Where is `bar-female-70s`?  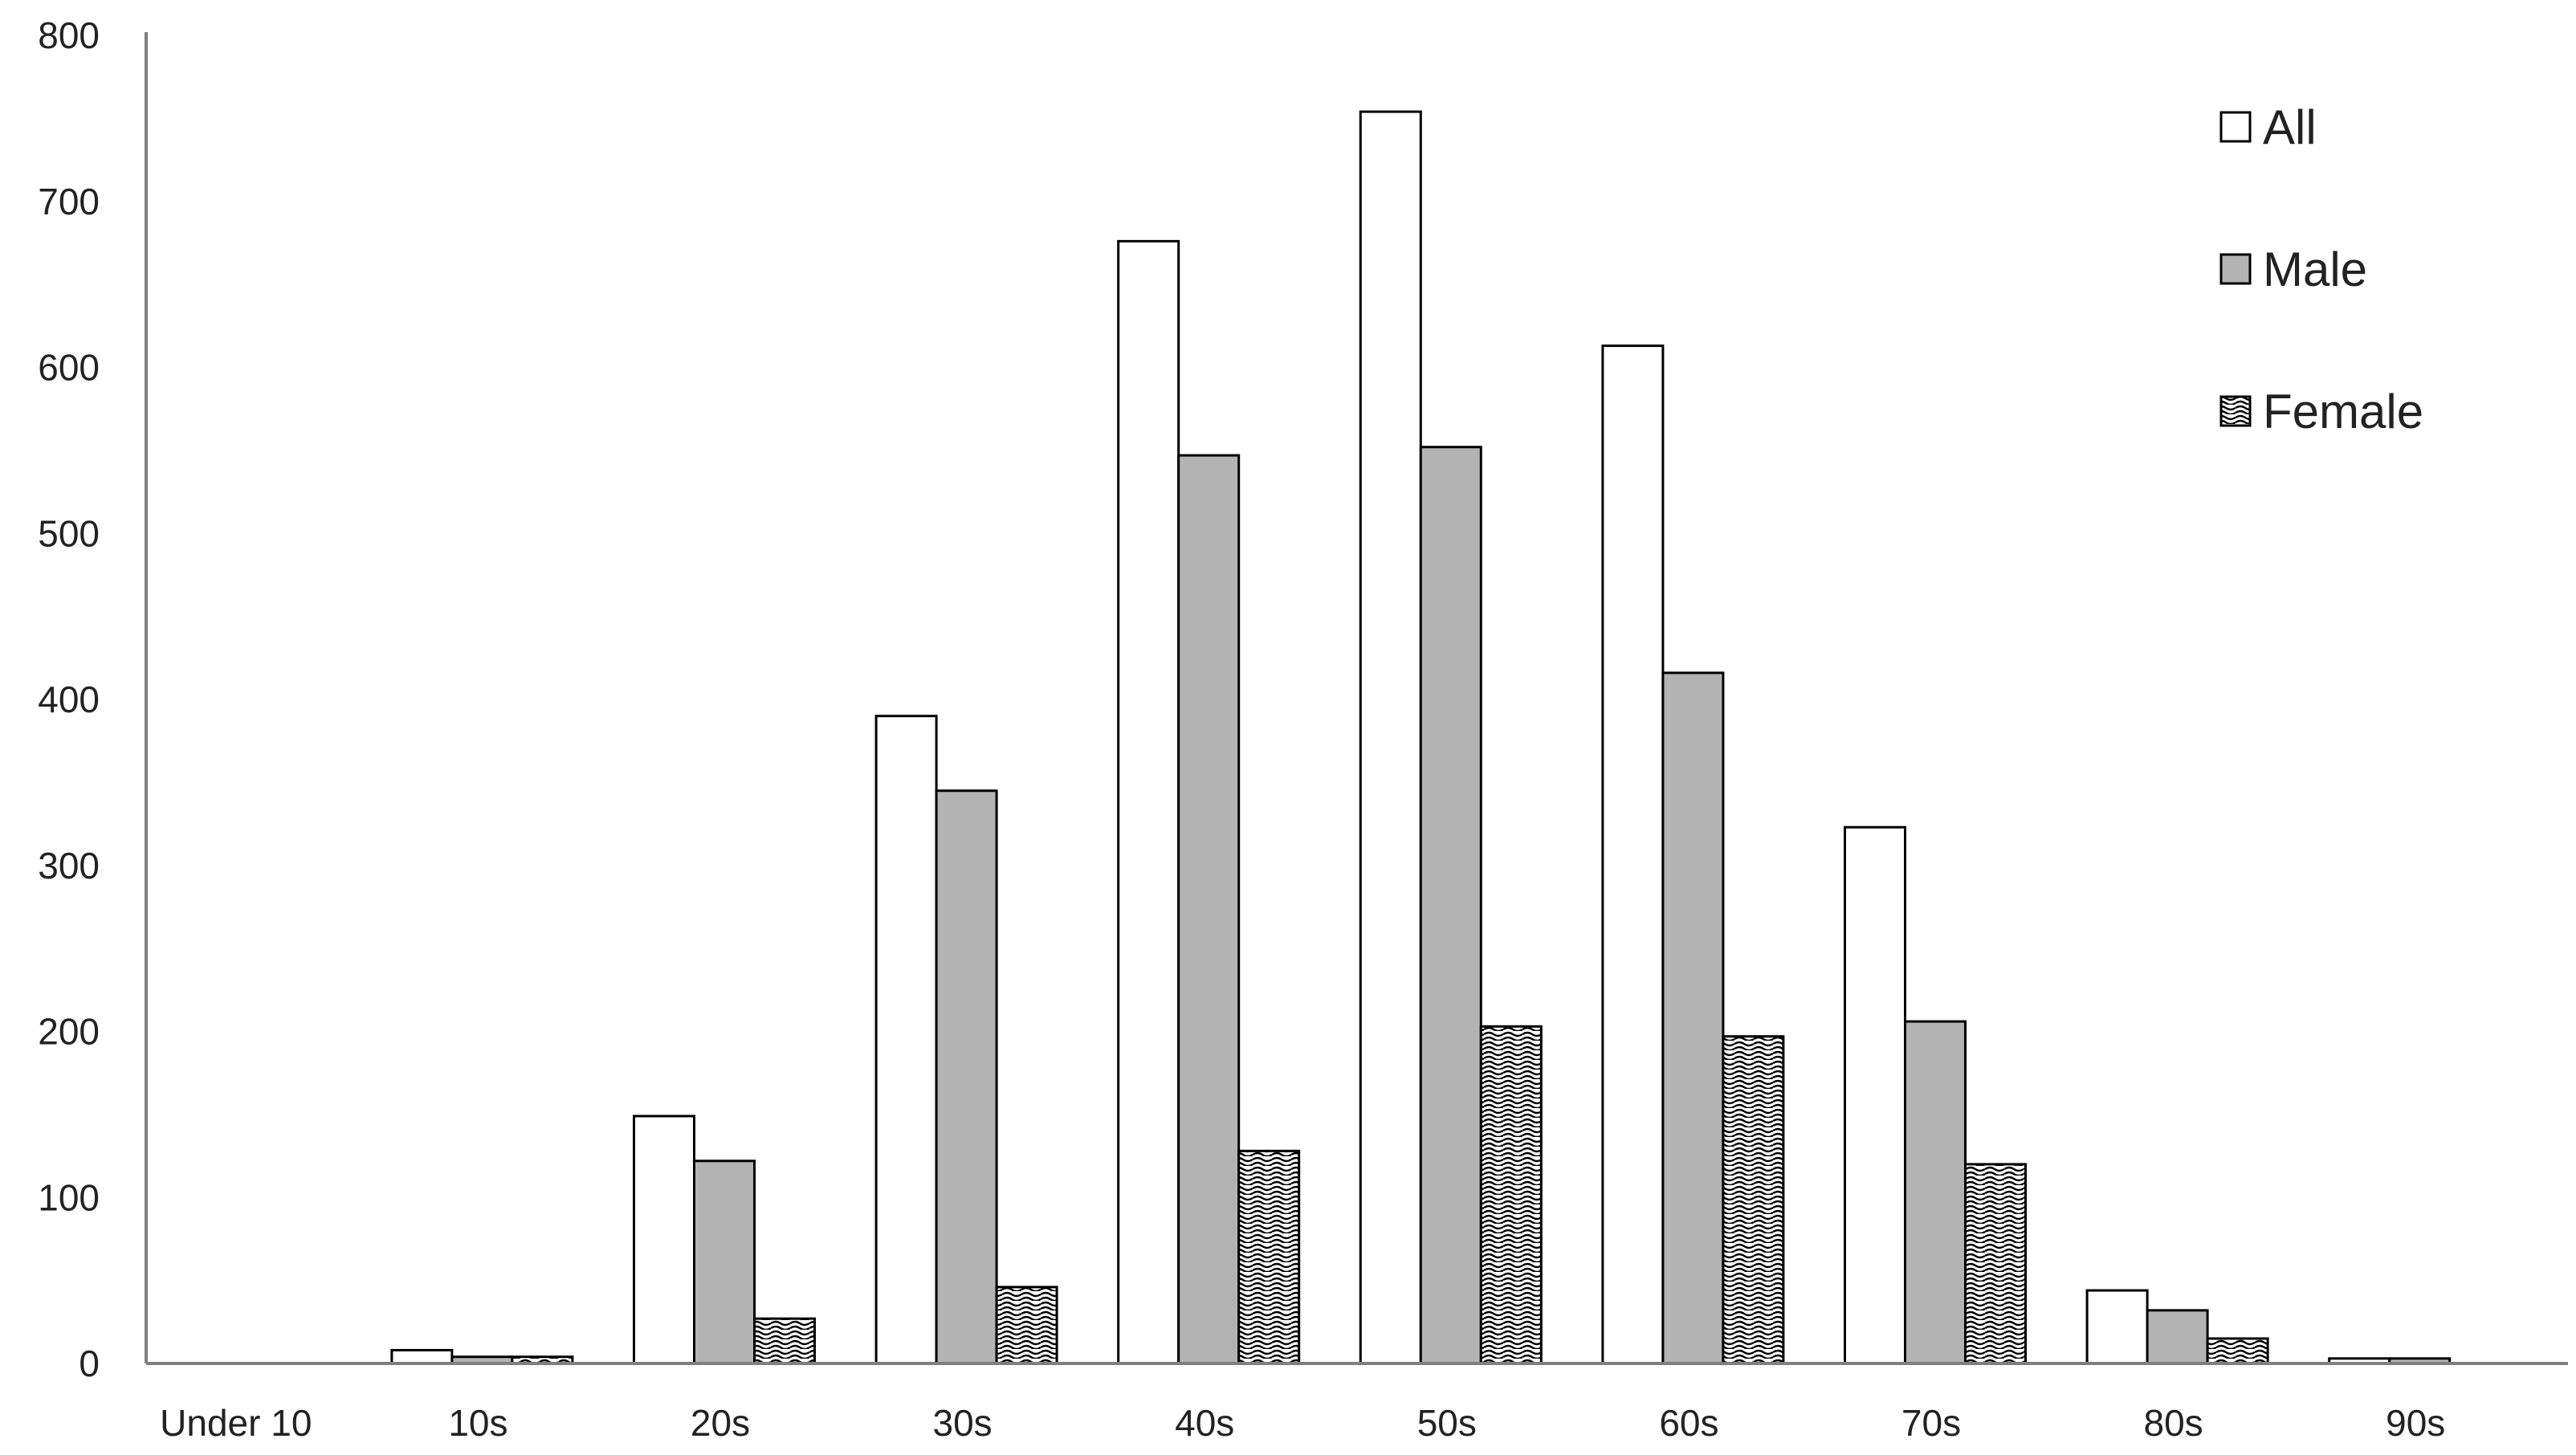 bar-female-70s is located at coordinates (1996, 1264).